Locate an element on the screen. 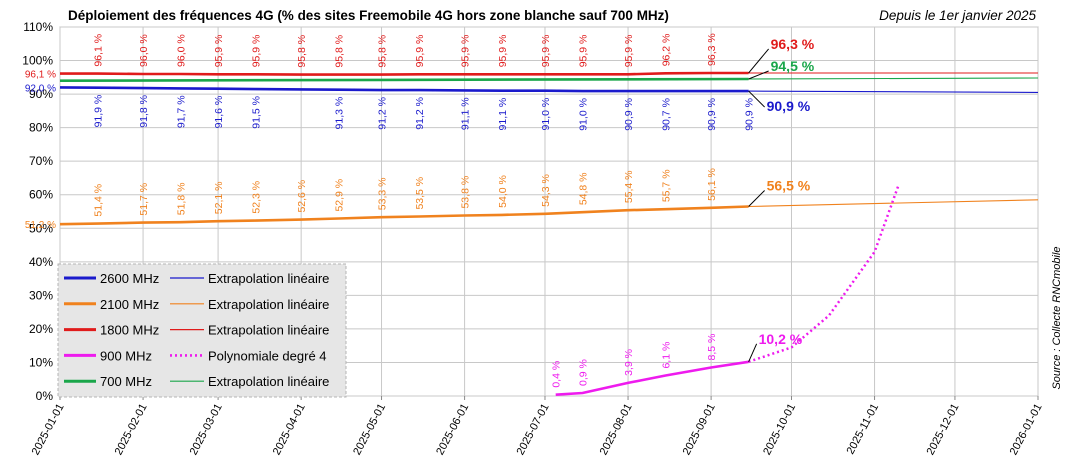  y-tick-label: 110% is located at coordinates (38, 27).